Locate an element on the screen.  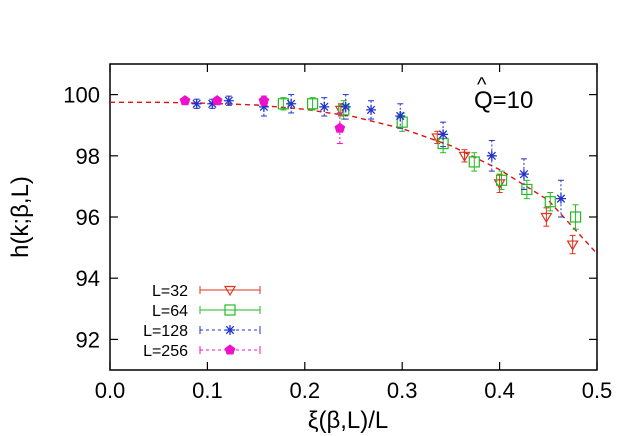
annotation-label: Q=10 is located at coordinates (503, 100).